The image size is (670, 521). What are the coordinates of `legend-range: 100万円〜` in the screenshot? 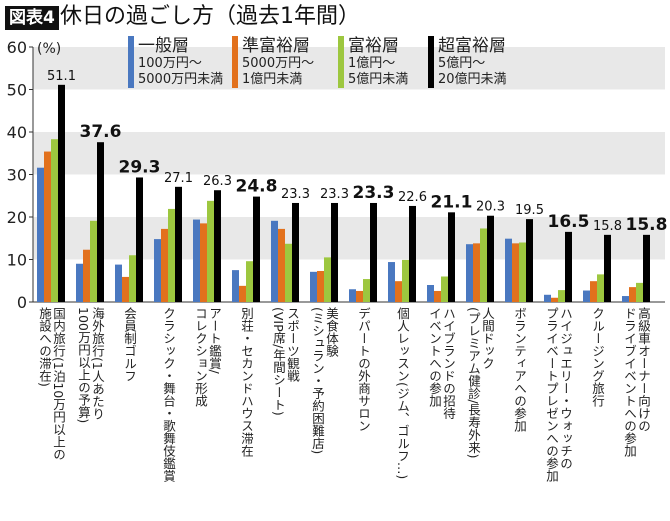 It's located at (170, 63).